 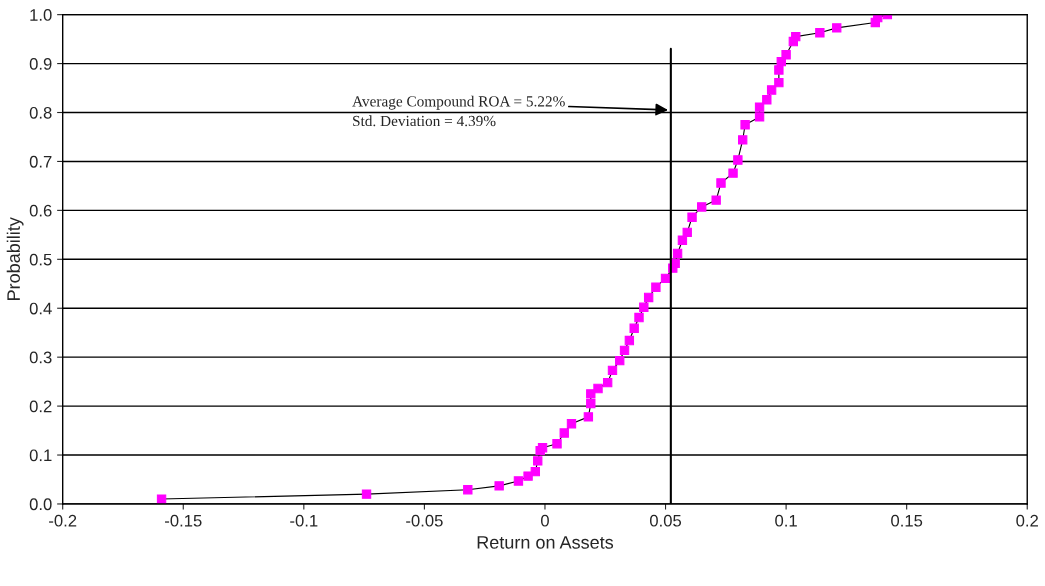 I want to click on y-tick-label: 0.9, so click(x=40, y=63).